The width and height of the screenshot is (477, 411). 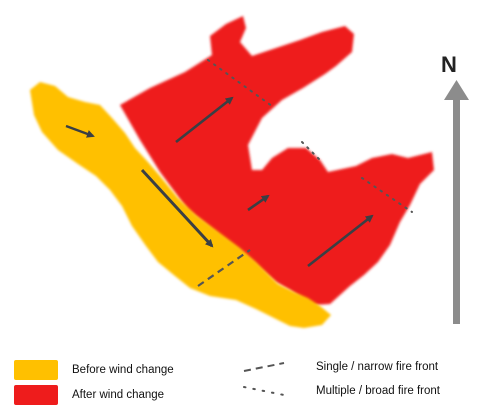 I want to click on legend-before-label: Before wind change, so click(x=123, y=370).